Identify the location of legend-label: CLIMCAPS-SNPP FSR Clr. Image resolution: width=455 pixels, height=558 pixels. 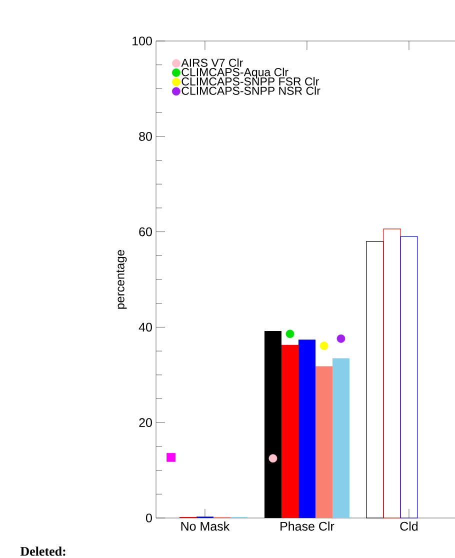
(250, 81).